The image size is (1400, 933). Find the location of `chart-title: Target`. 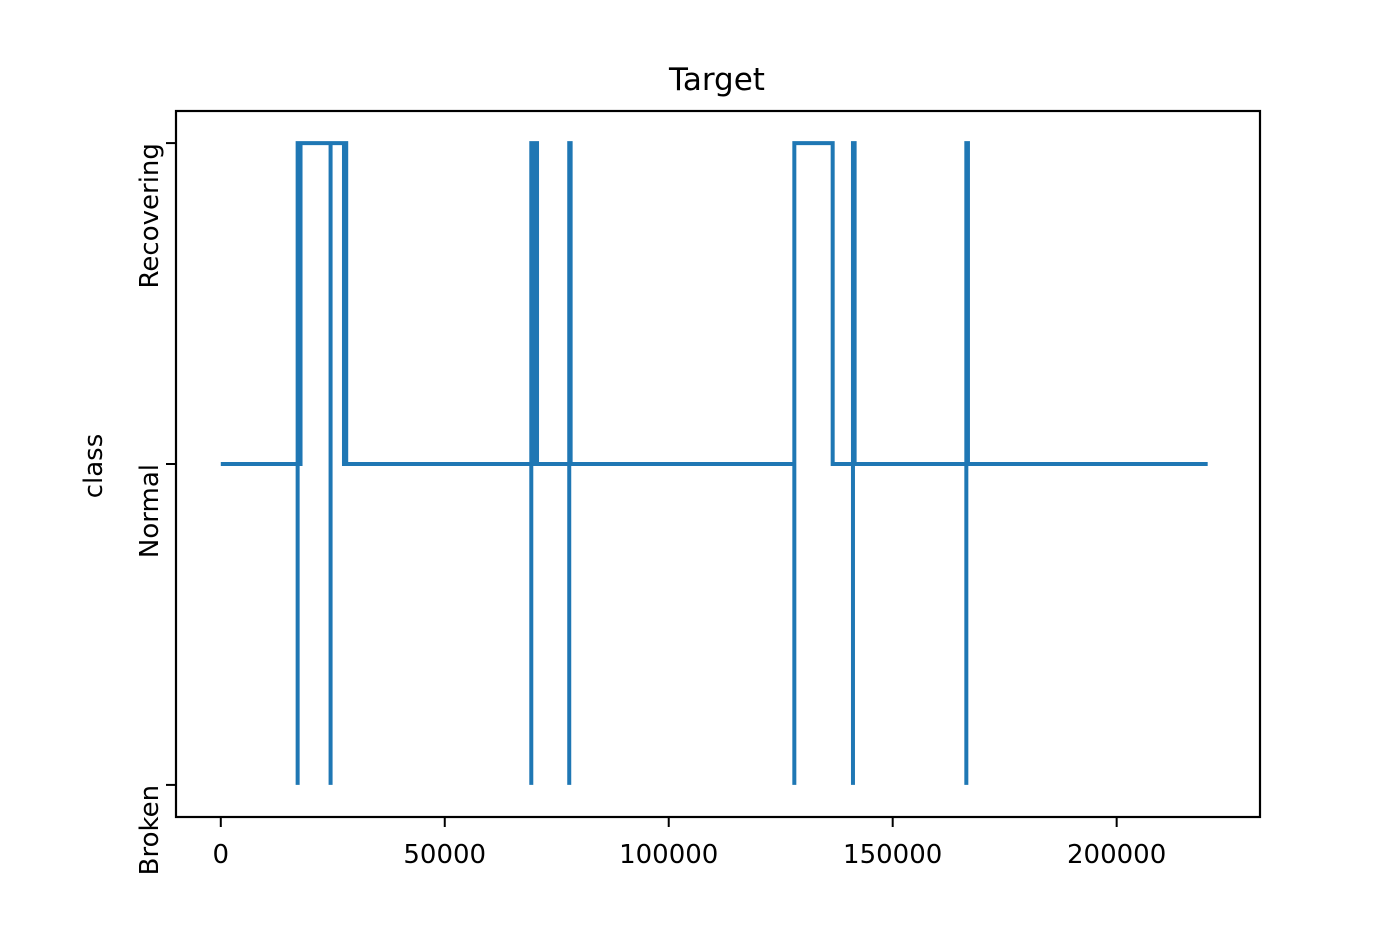

chart-title: Target is located at coordinates (716, 80).